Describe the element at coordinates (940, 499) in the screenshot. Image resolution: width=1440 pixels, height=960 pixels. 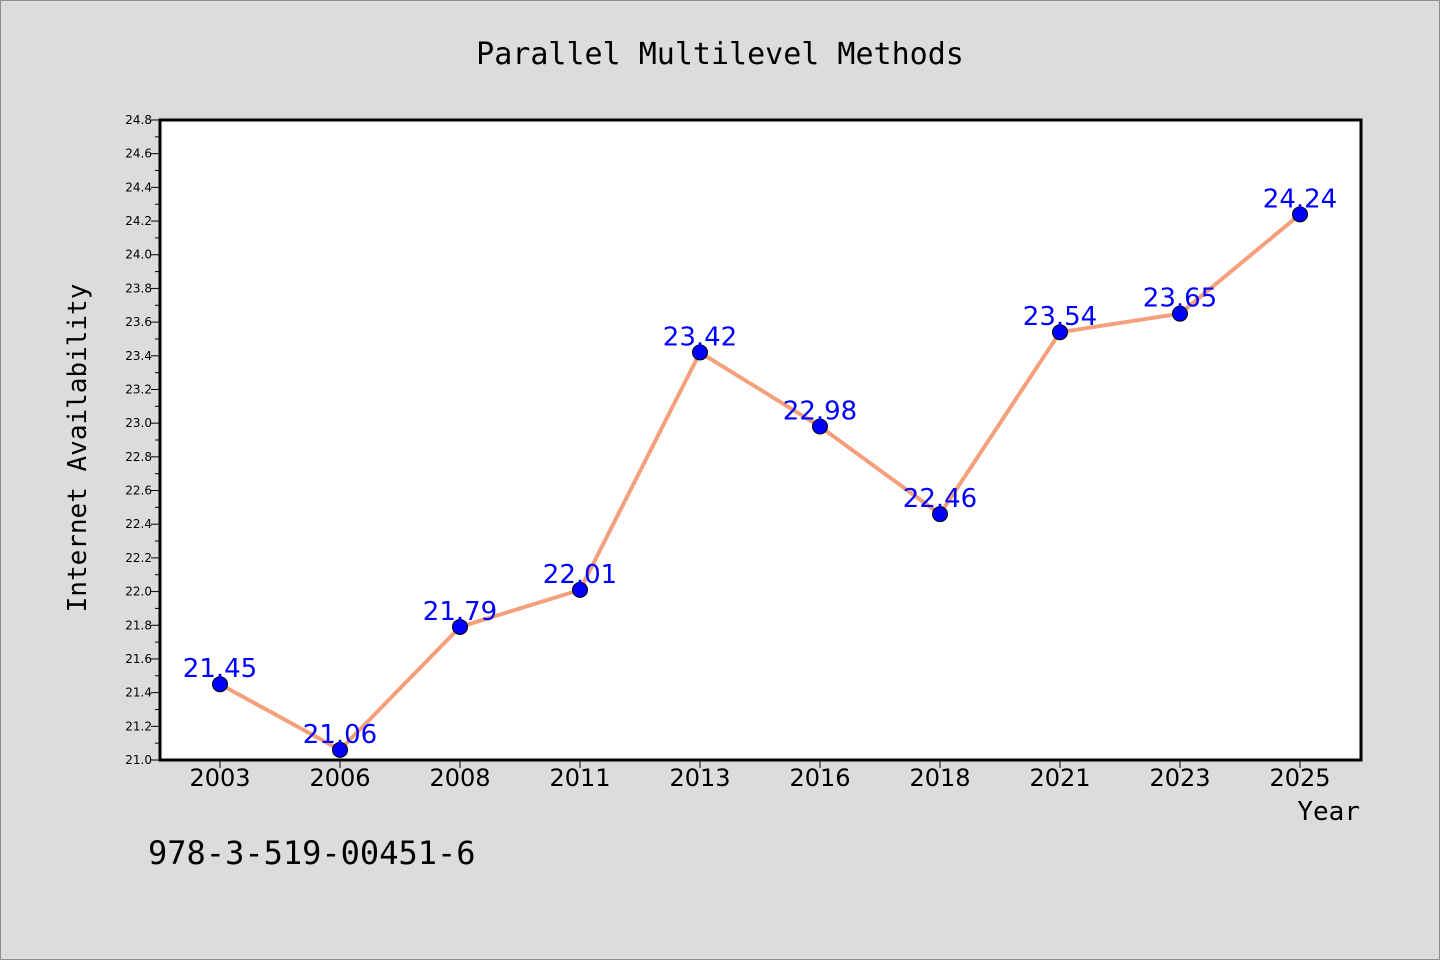
I see `data-label: 22.46` at that location.